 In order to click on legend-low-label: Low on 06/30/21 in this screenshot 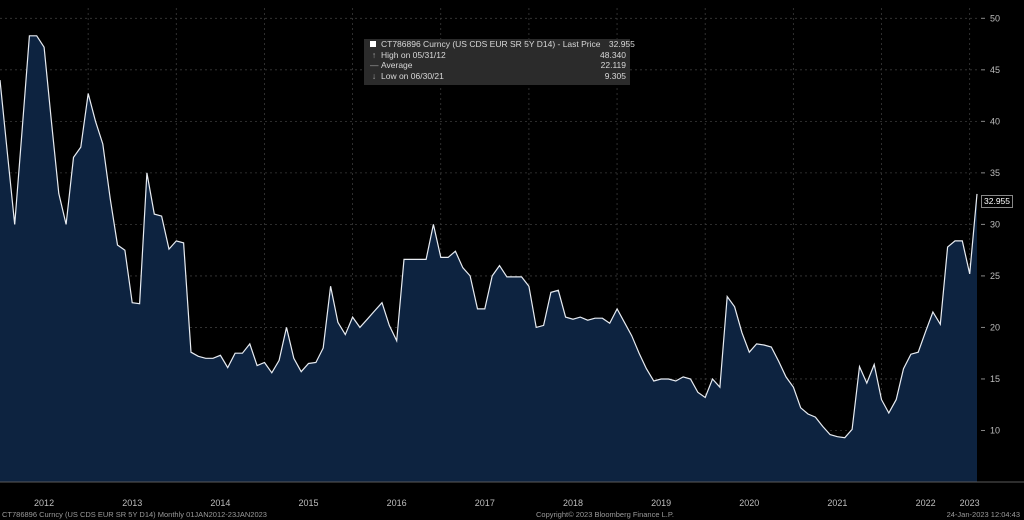, I will do `click(412, 75)`.